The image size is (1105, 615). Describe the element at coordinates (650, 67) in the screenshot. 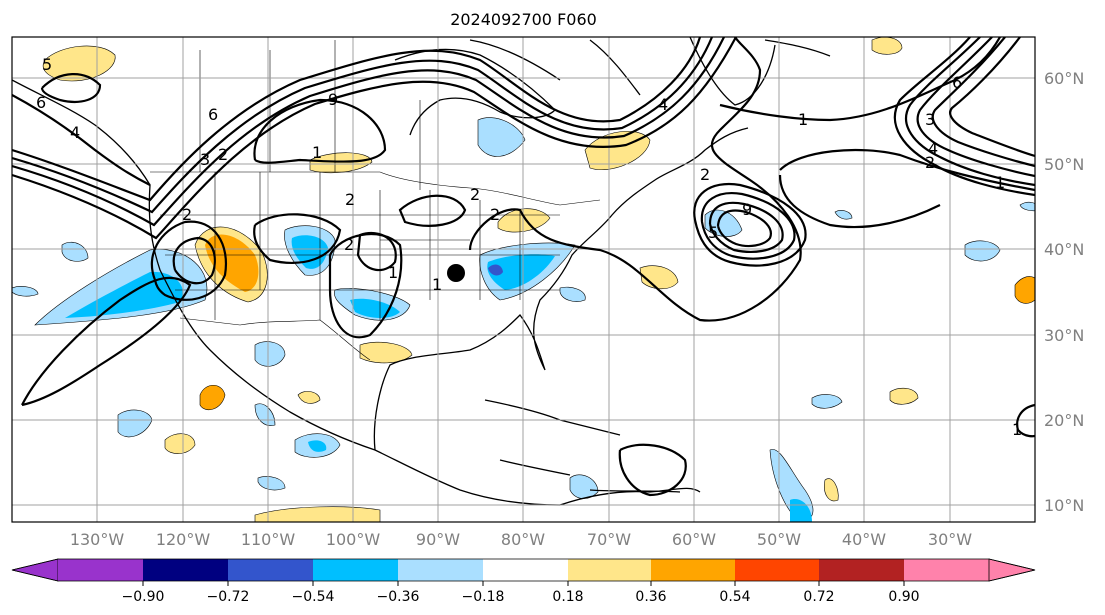

I see `arctic-islands-coast` at that location.